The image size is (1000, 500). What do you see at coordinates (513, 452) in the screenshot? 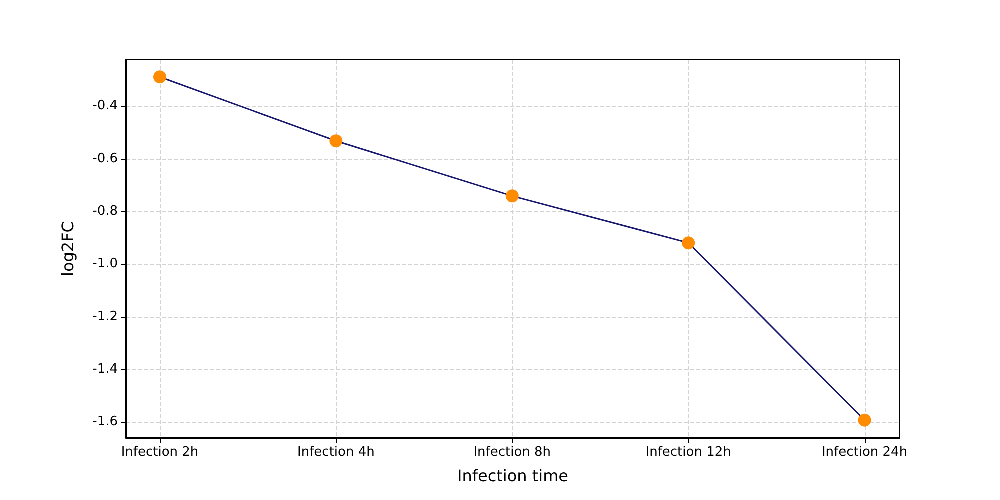
I see `x-tick-label: Infection 8h` at bounding box center [513, 452].